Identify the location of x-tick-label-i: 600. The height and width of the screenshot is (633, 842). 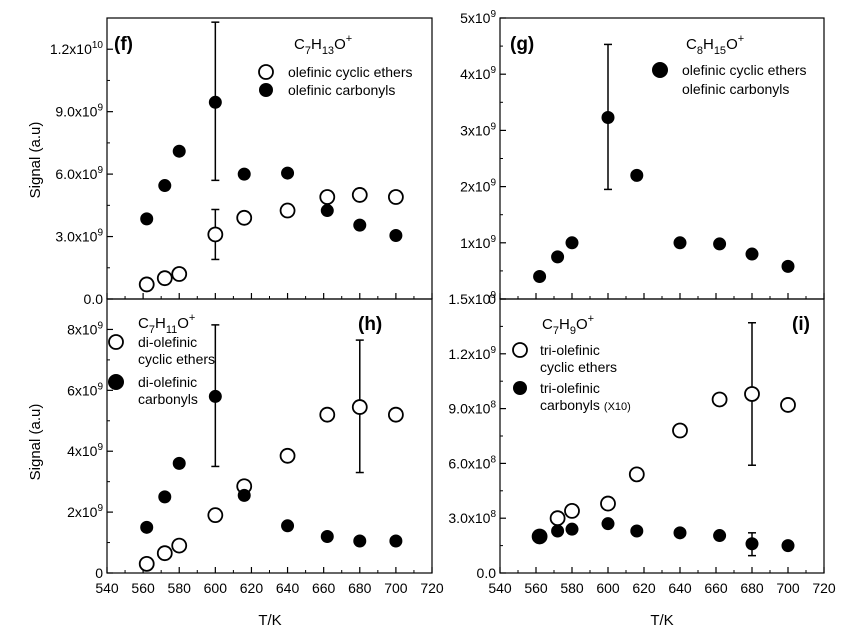
(608, 588).